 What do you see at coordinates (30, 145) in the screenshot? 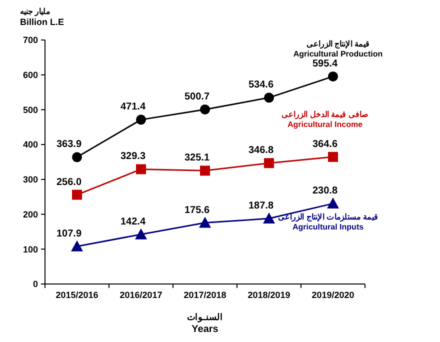
I see `y-tick-label: 400` at bounding box center [30, 145].